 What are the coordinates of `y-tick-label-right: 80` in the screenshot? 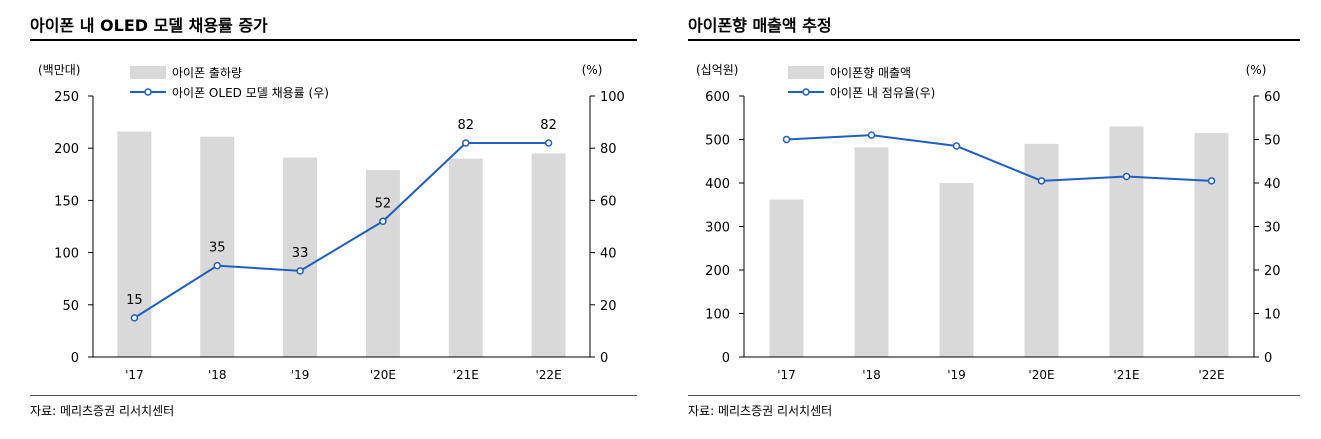 It's located at (608, 149).